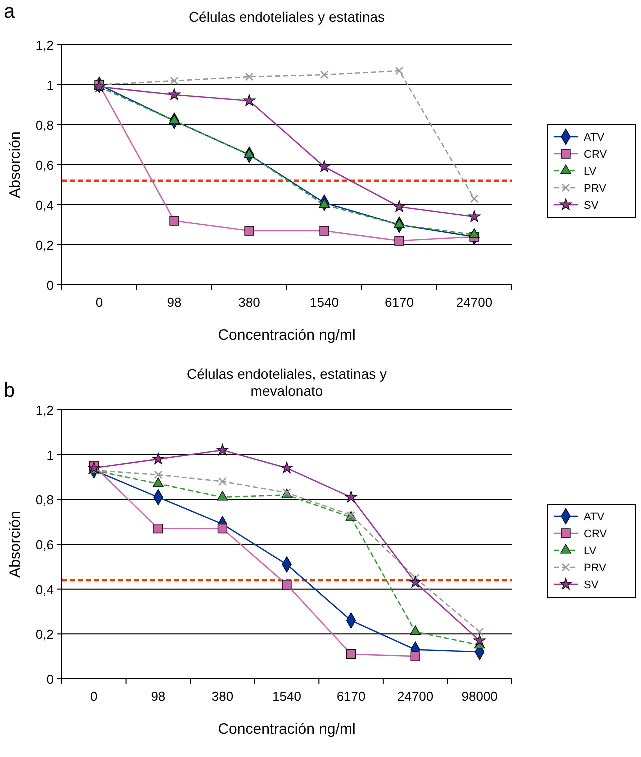  What do you see at coordinates (10, 12) in the screenshot?
I see `text: a` at bounding box center [10, 12].